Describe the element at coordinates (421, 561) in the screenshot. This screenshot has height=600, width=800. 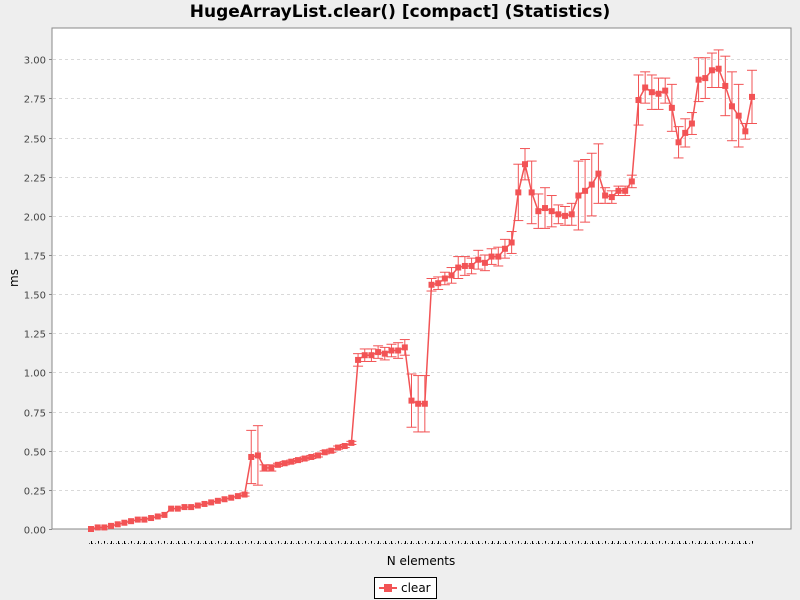
I see `x-axis-label: N elements` at that location.